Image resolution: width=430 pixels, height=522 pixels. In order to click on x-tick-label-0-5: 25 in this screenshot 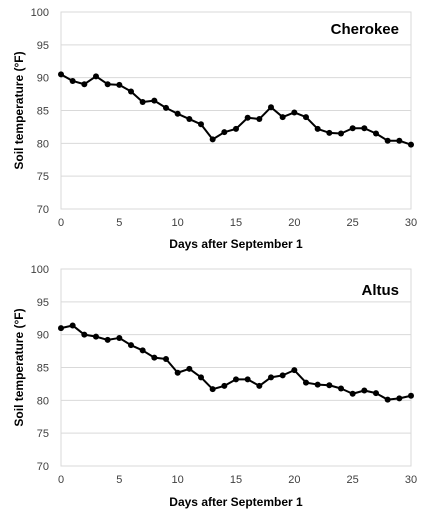, I will do `click(353, 223)`.